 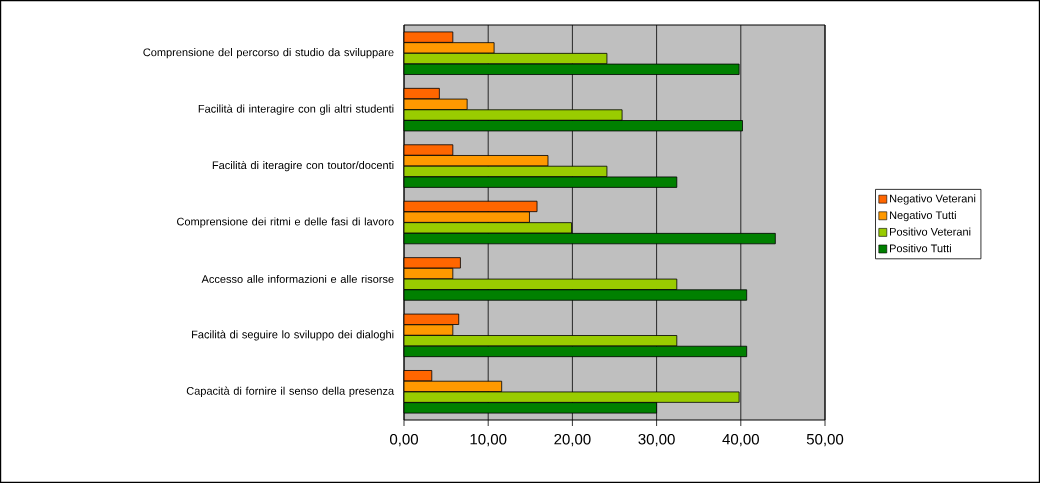 I want to click on legend-label: Positivo Veterani, so click(x=930, y=231).